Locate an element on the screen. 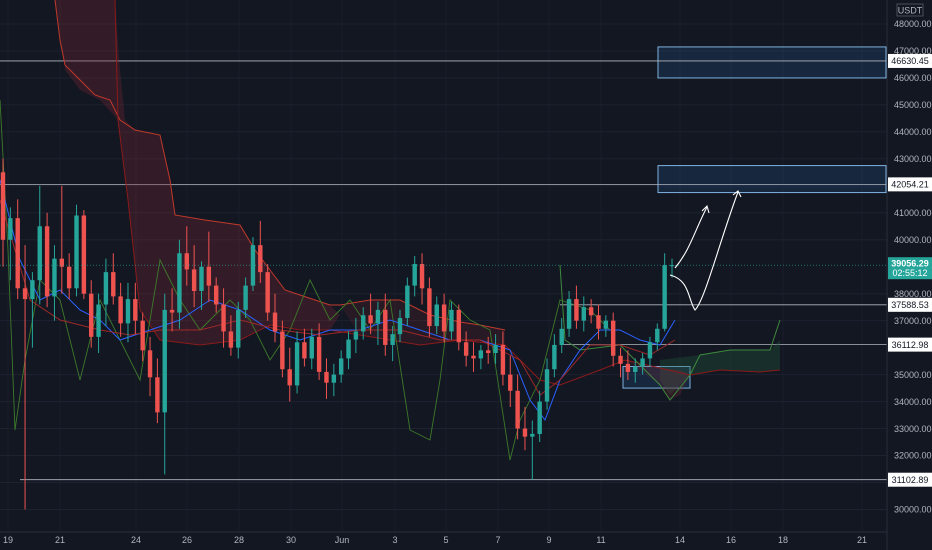  x-tick-label: Jun is located at coordinates (342, 540).